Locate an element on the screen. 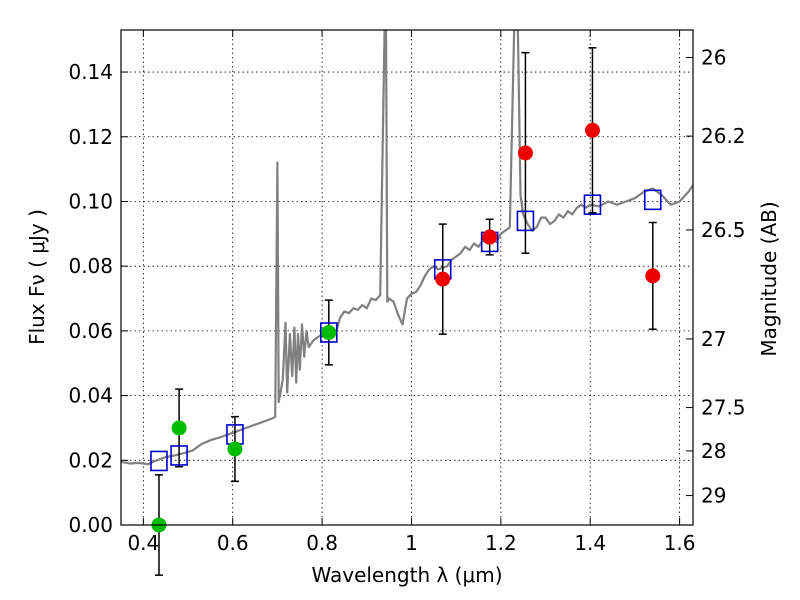 The height and width of the screenshot is (600, 800). y-tick-label: 0.06 is located at coordinates (90, 331).